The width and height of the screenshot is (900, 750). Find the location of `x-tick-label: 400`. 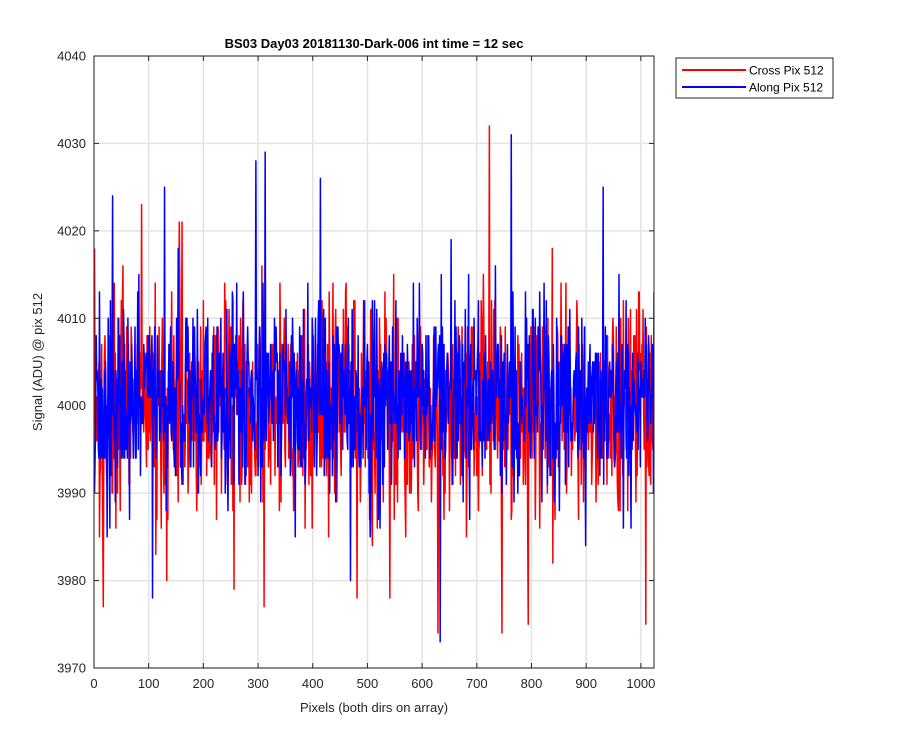

x-tick-label: 400 is located at coordinates (313, 683).